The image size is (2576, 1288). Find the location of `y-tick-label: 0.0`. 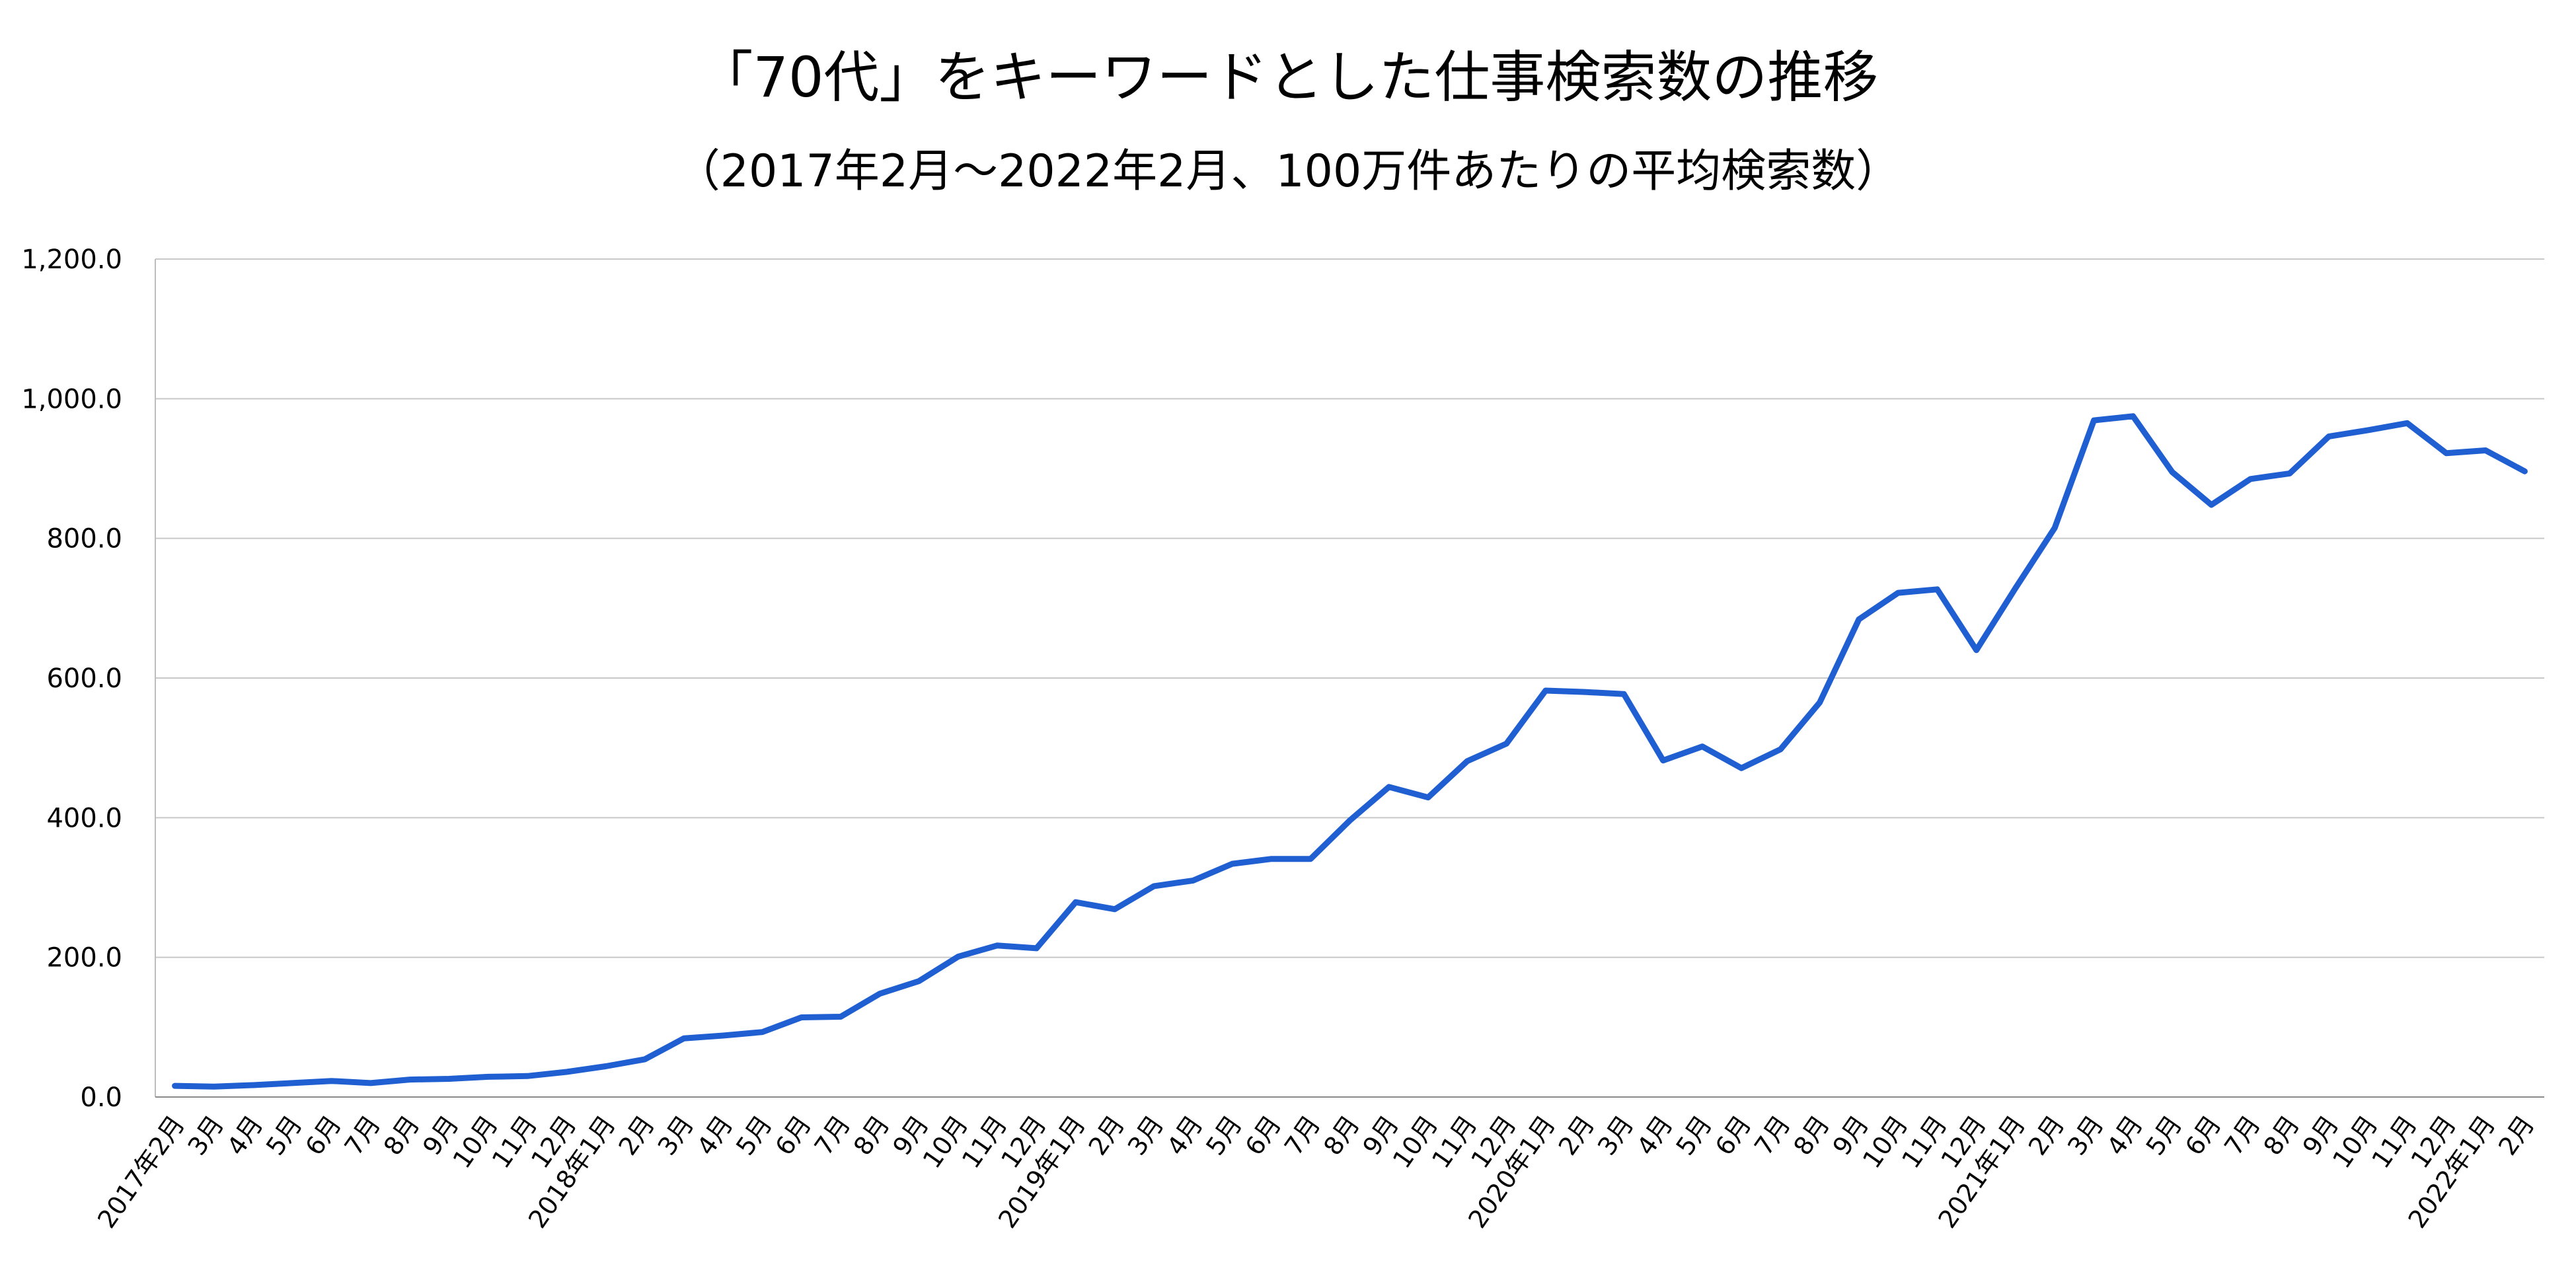

y-tick-label: 0.0 is located at coordinates (101, 1098).